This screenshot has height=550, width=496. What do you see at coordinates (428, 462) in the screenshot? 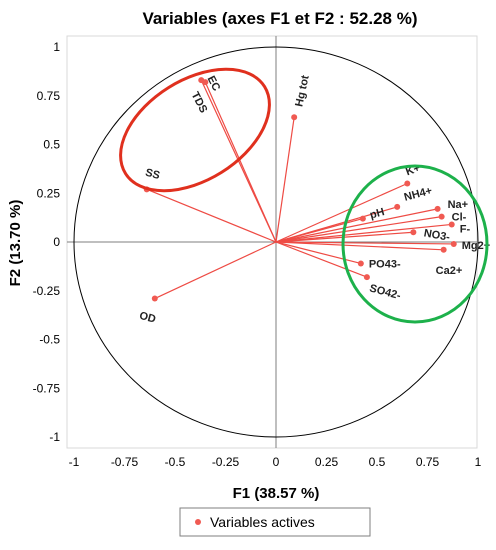
I see `x-tick-label: 0.75` at bounding box center [428, 462].